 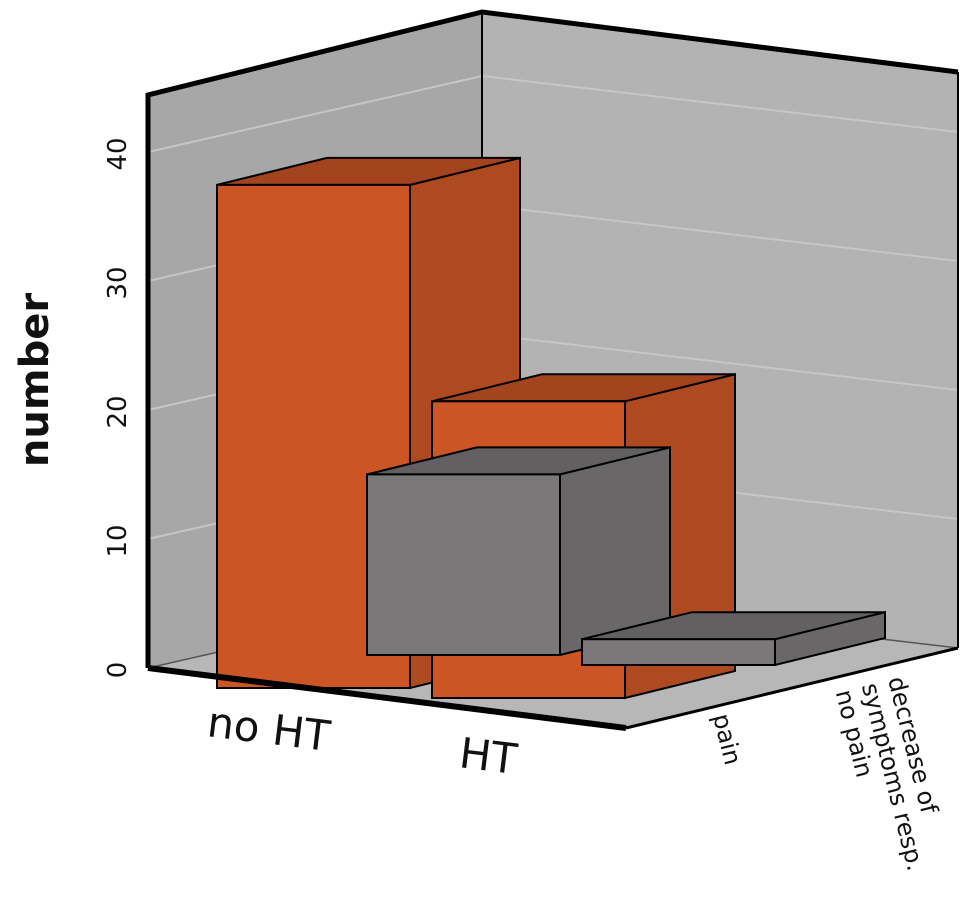 What do you see at coordinates (118, 540) in the screenshot?
I see `y-tick-label: 10` at bounding box center [118, 540].